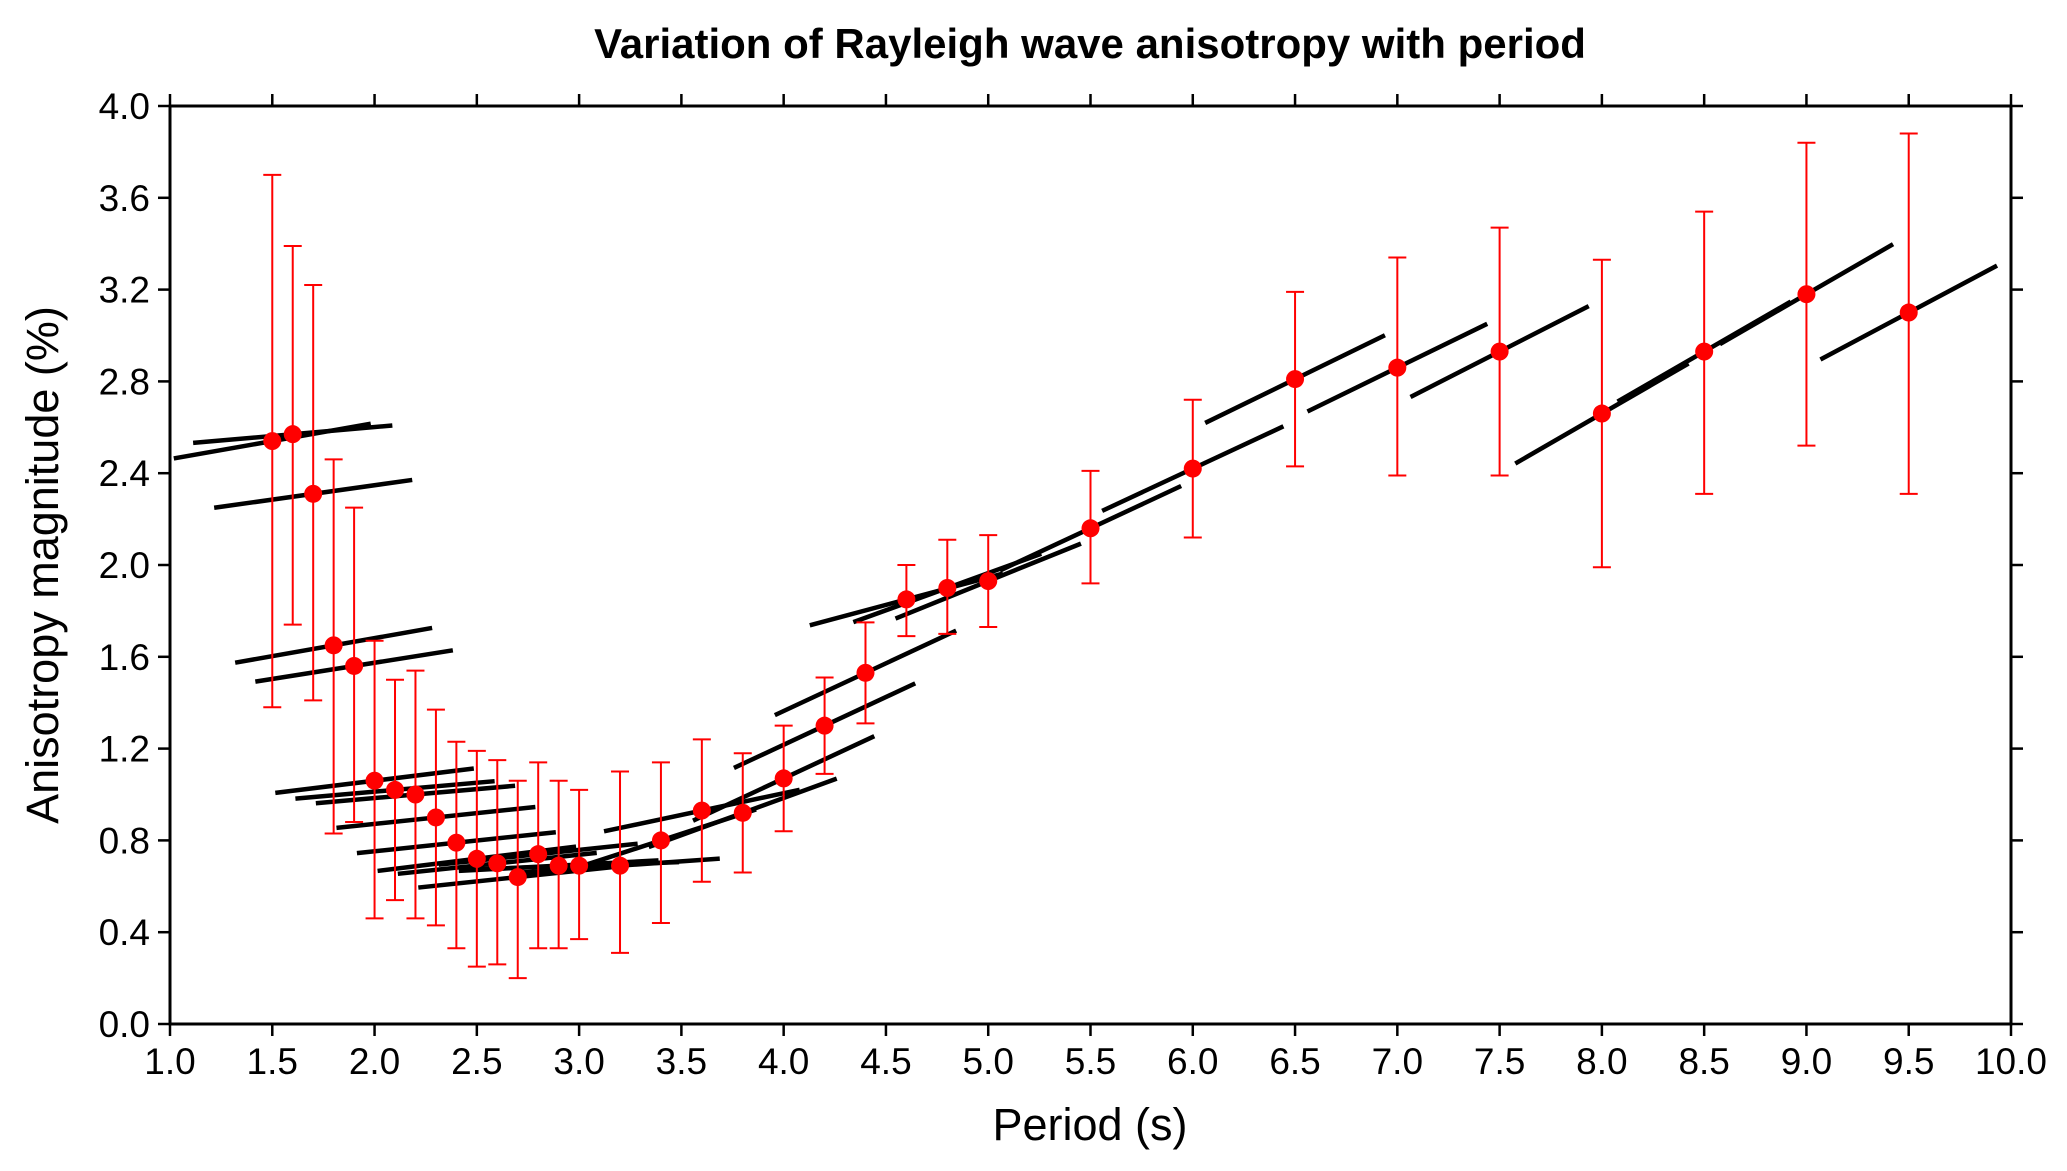 The image size is (2067, 1171). I want to click on x-tick-label: 1.5, so click(272, 1061).